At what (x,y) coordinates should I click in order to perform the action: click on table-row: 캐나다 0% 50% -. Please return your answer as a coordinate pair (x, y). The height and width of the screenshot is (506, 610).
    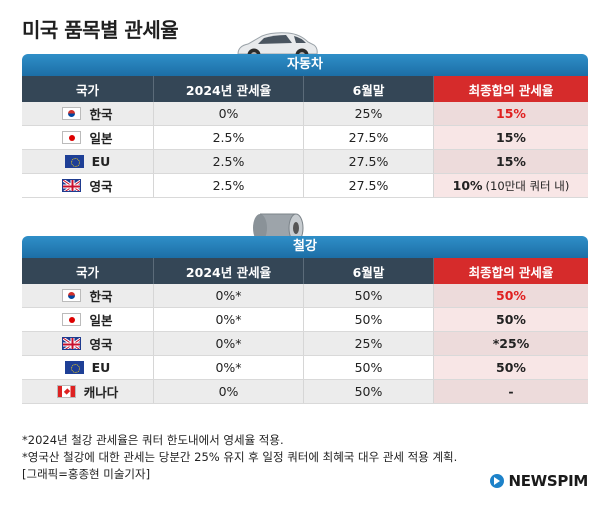
    Looking at the image, I should click on (305, 392).